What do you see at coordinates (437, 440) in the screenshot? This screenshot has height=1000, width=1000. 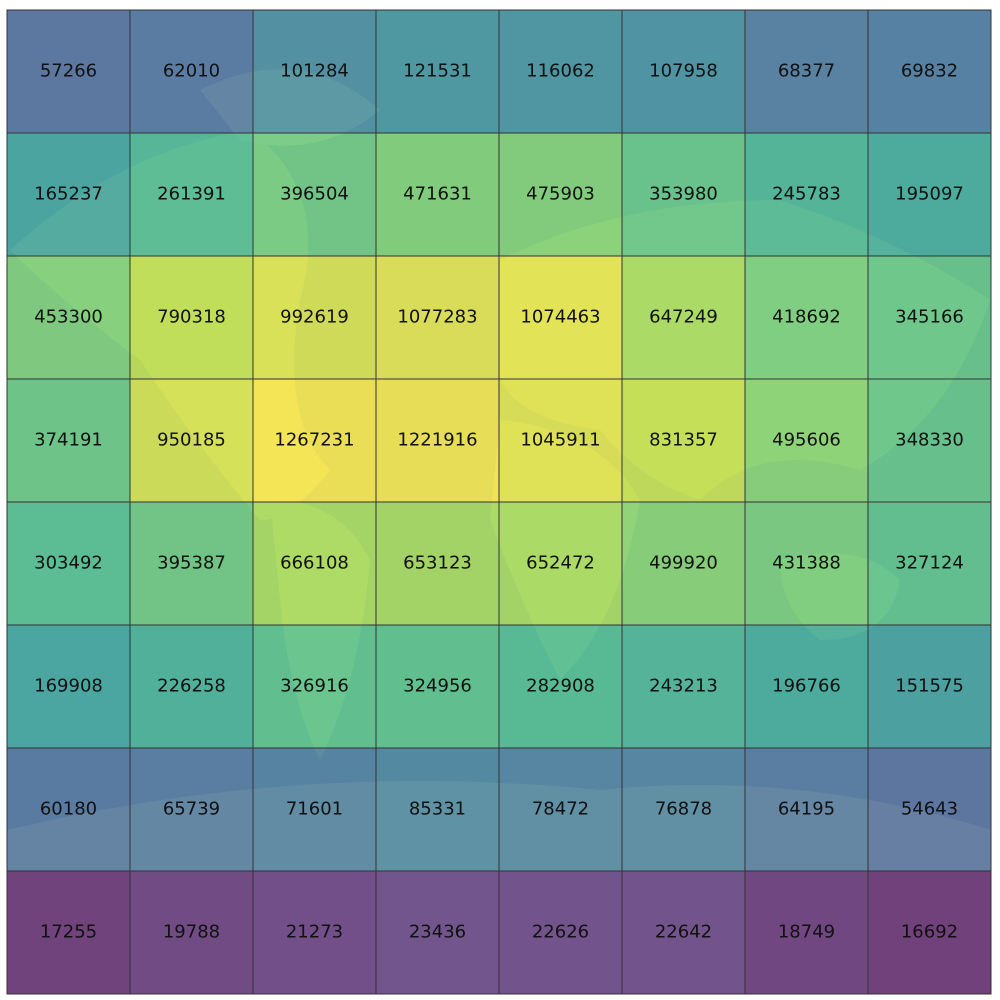 I see `cell-value: 1221916` at bounding box center [437, 440].